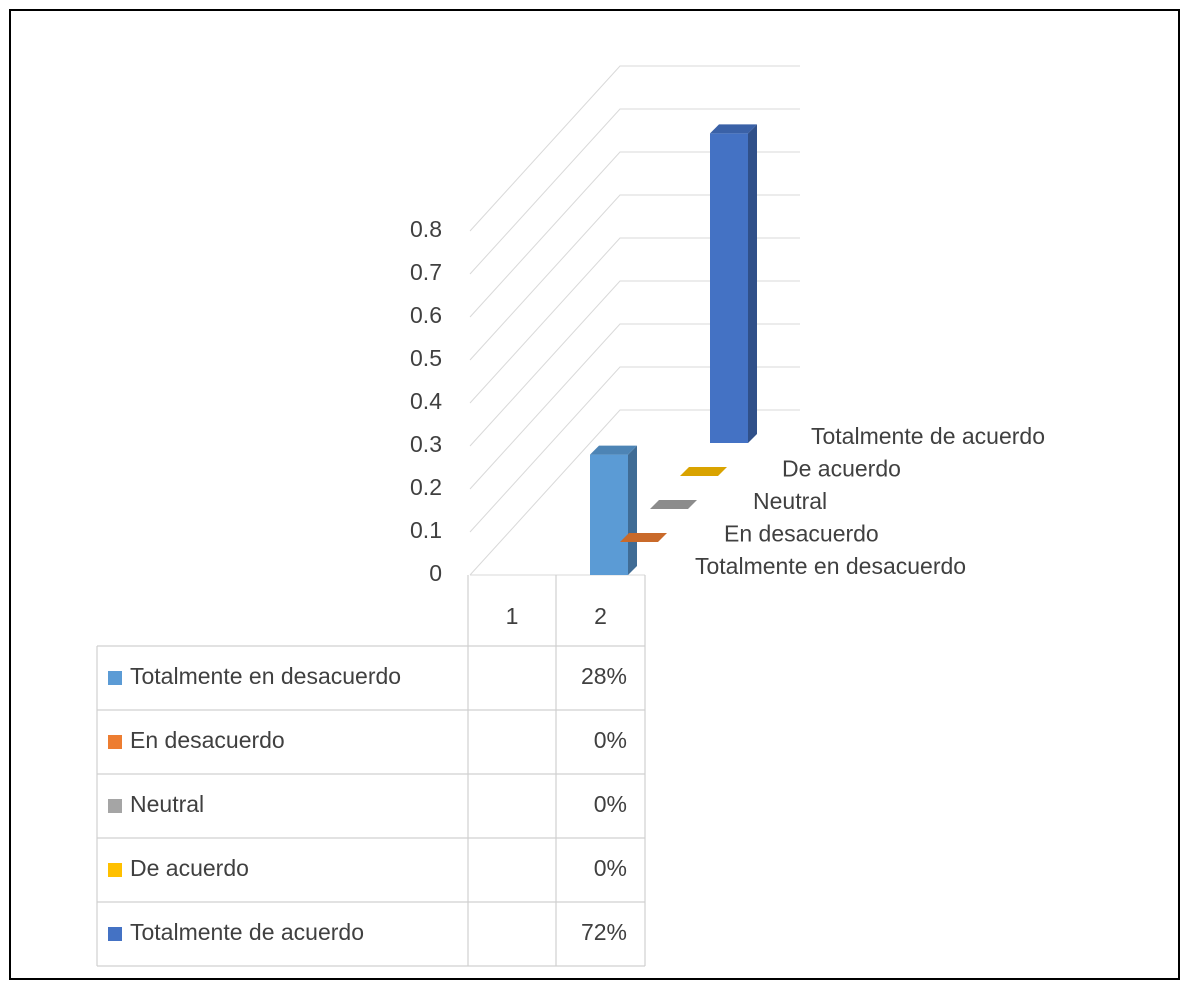 Image resolution: width=1189 pixels, height=990 pixels. I want to click on series-label: En desacuerdo, so click(801, 534).